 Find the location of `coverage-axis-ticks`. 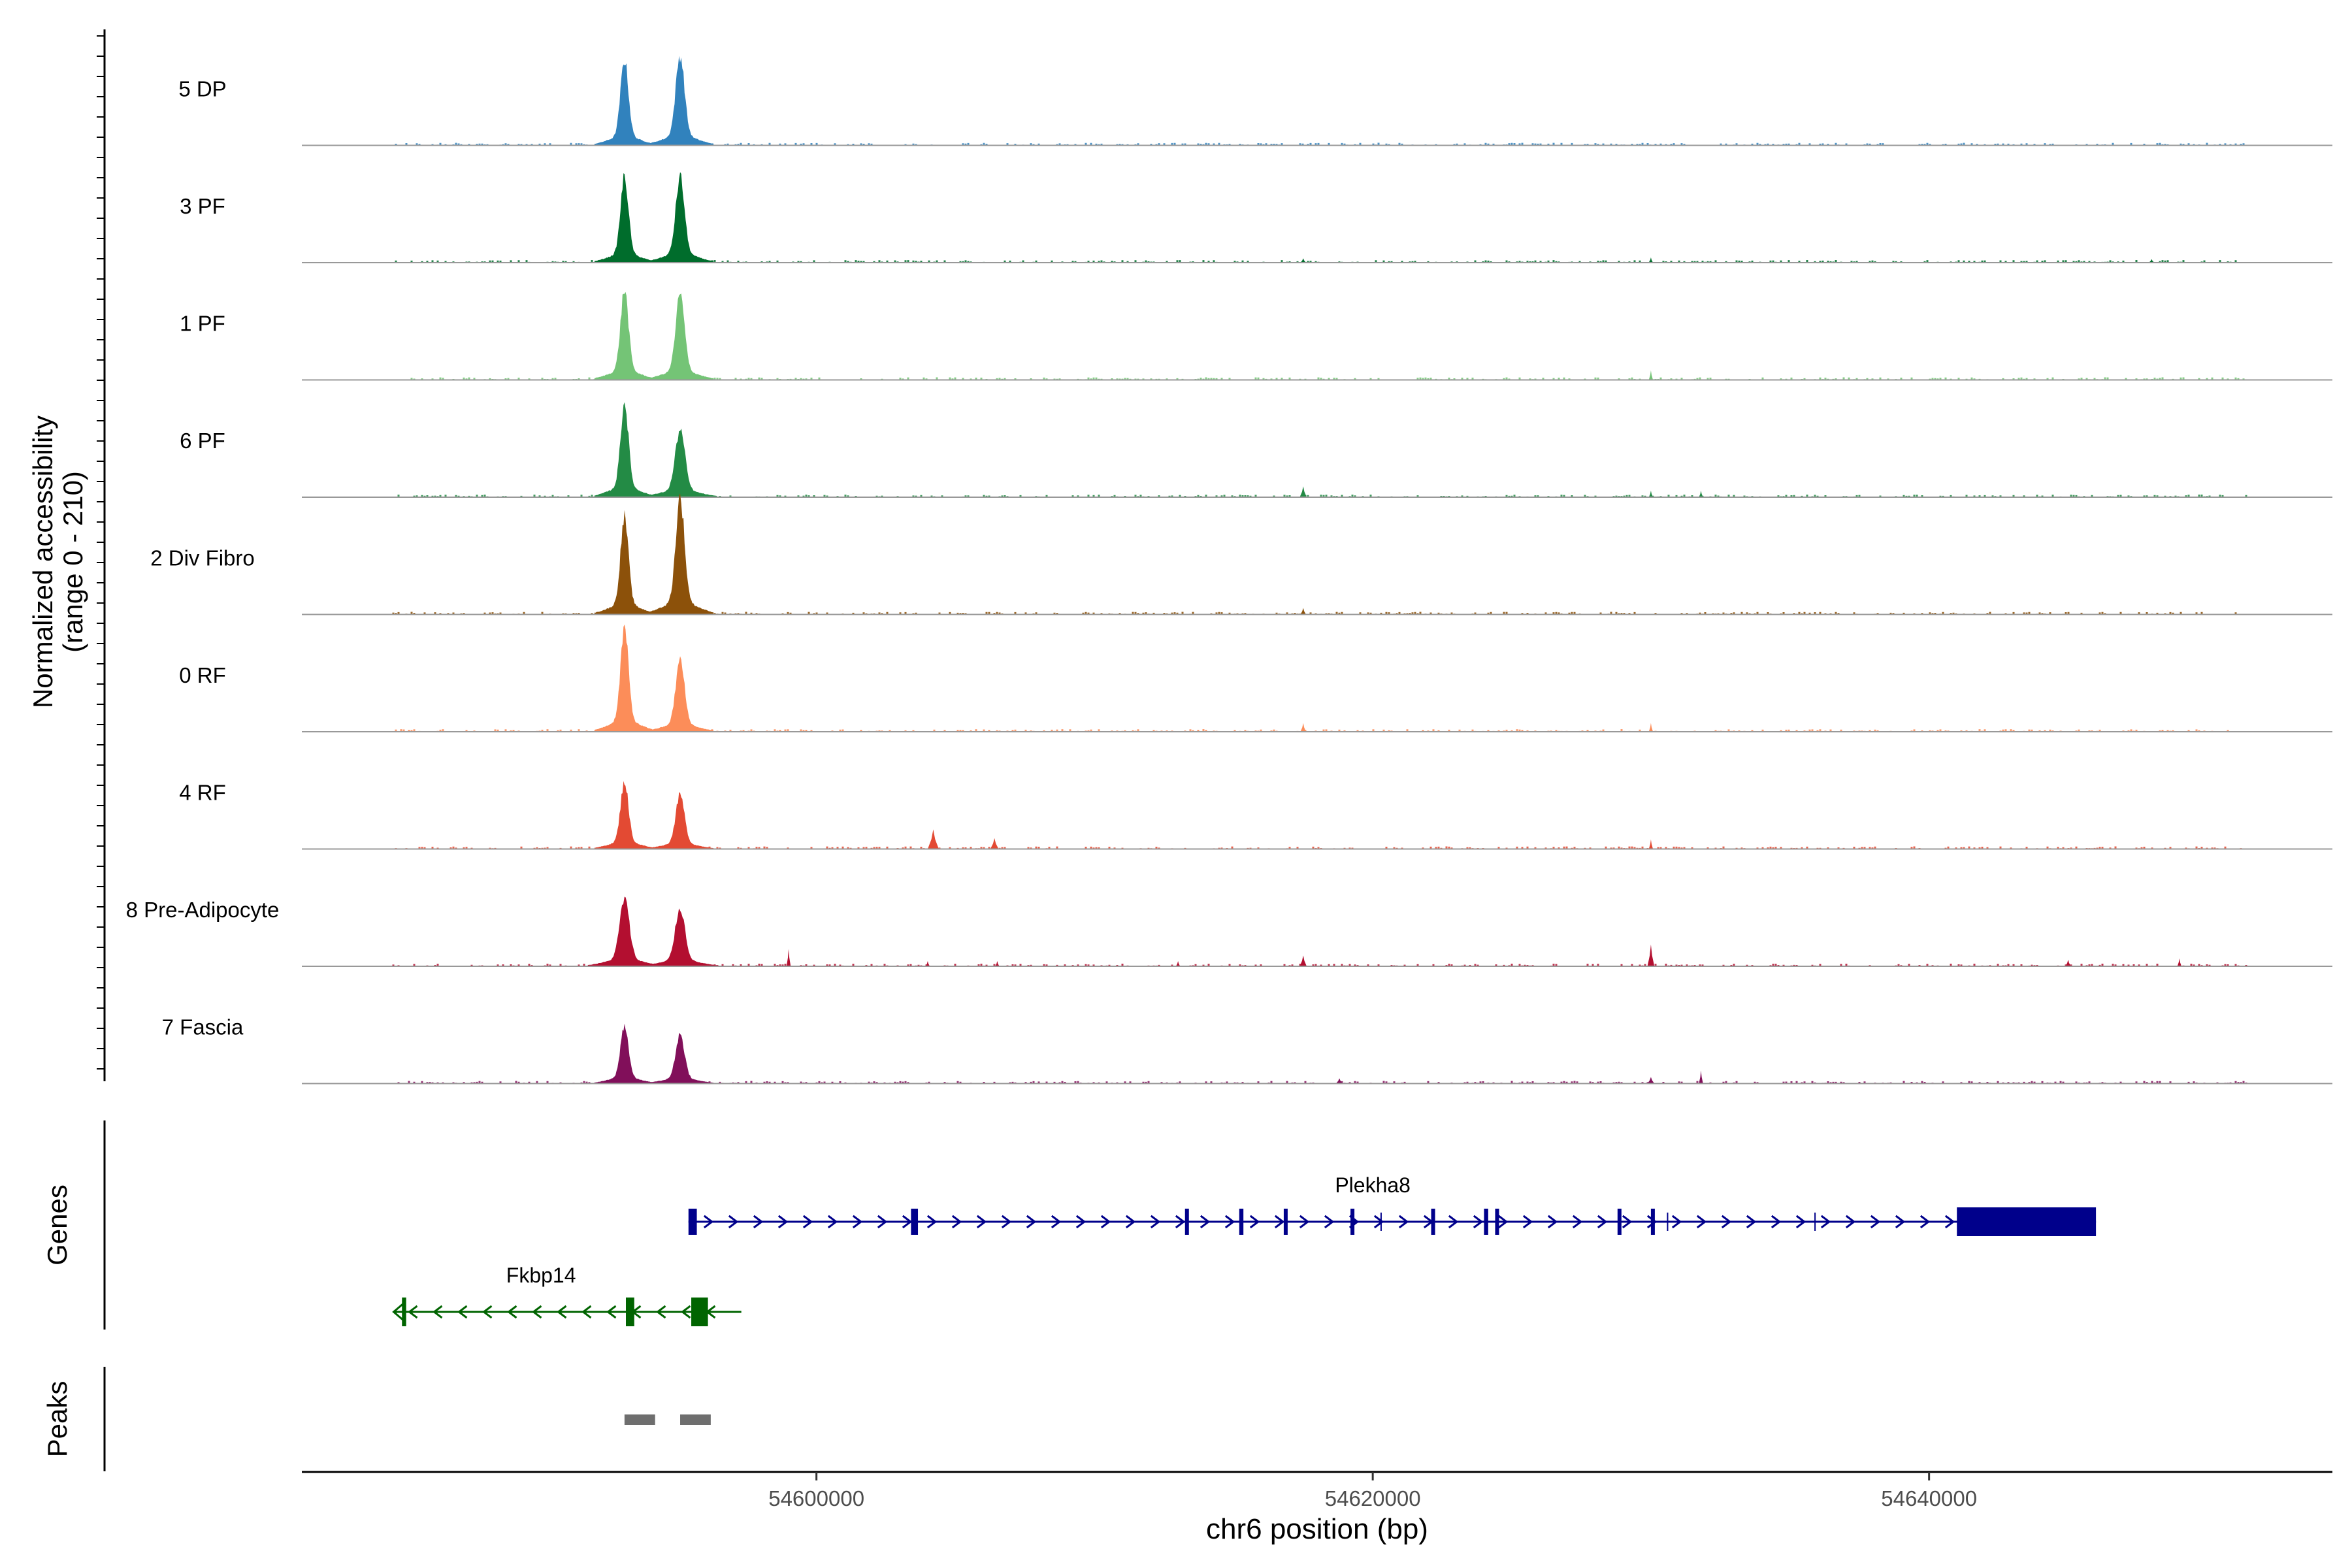

coverage-axis-ticks is located at coordinates (101, 552).